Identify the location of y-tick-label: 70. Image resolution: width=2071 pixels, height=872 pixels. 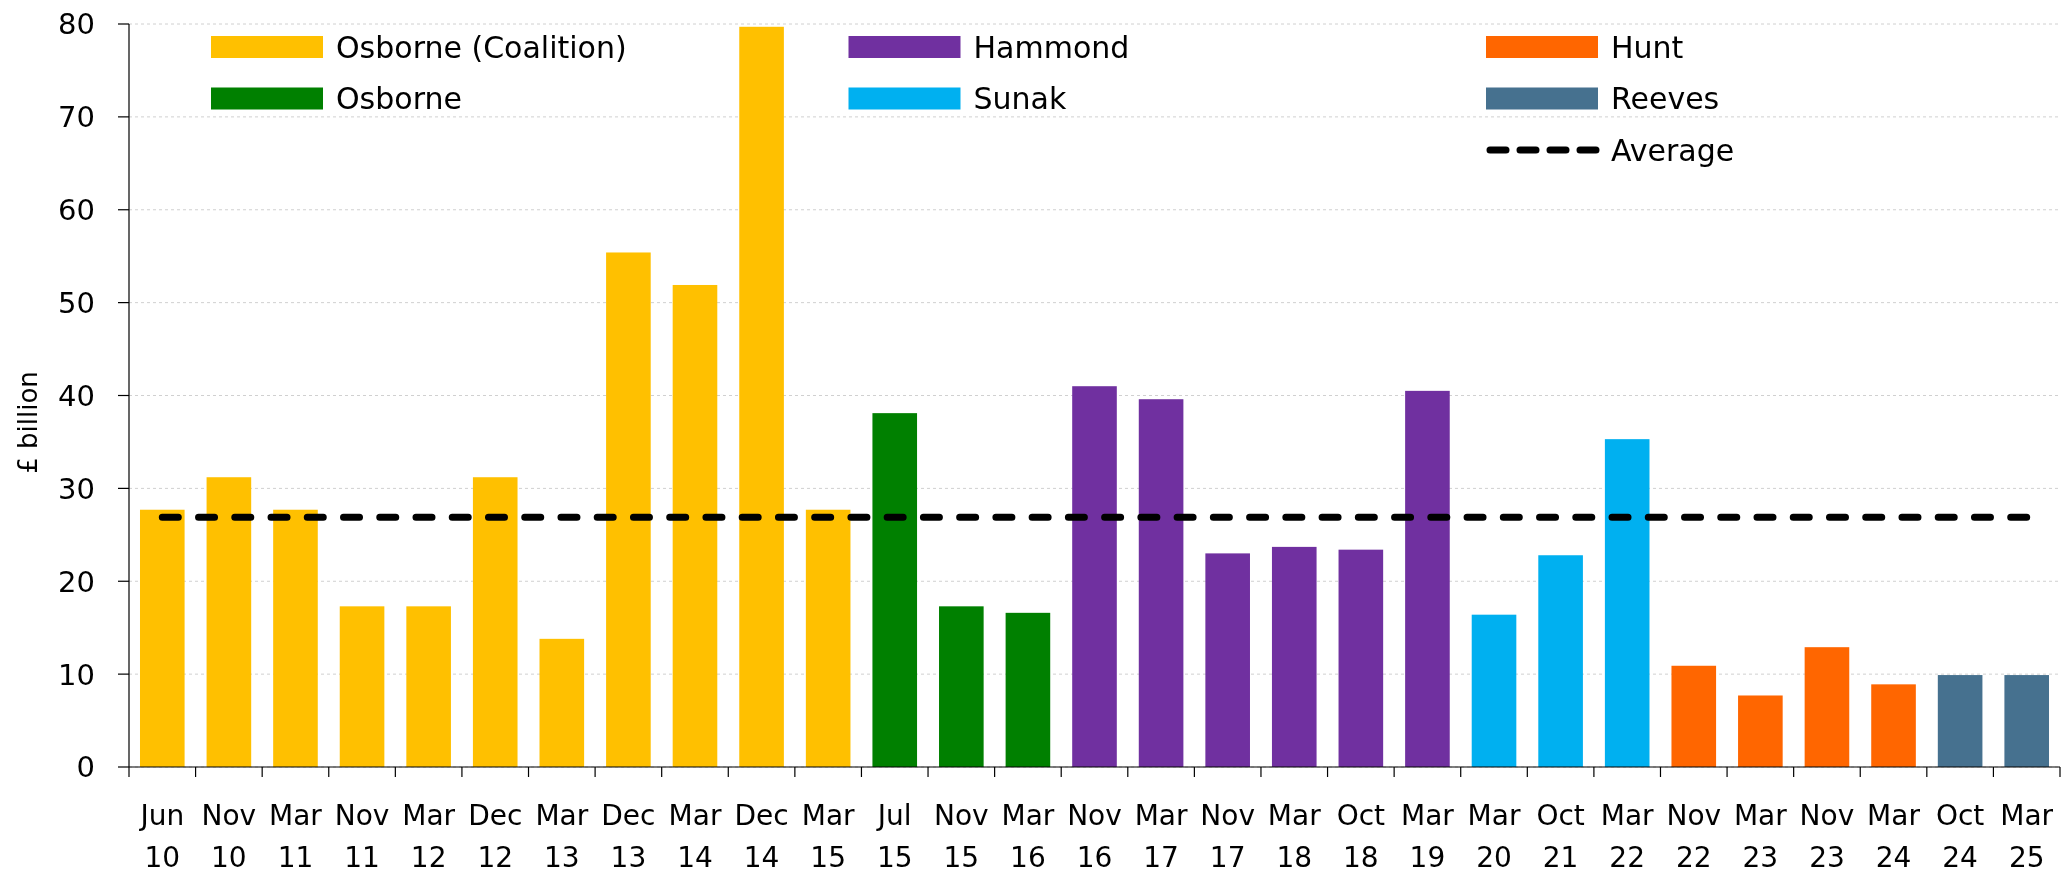
(76, 117).